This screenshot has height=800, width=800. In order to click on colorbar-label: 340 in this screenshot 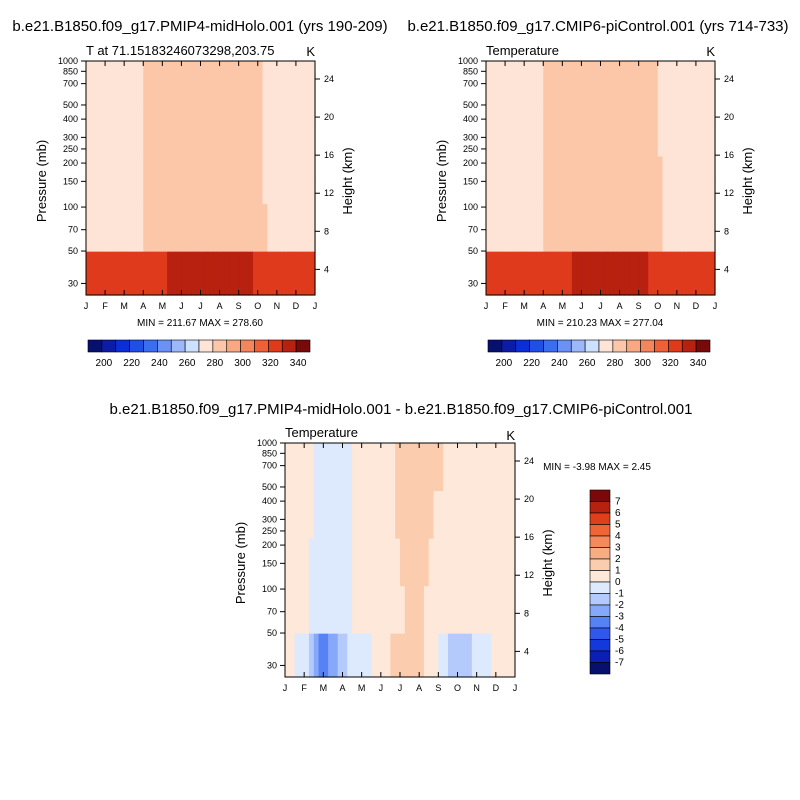, I will do `click(698, 363)`.